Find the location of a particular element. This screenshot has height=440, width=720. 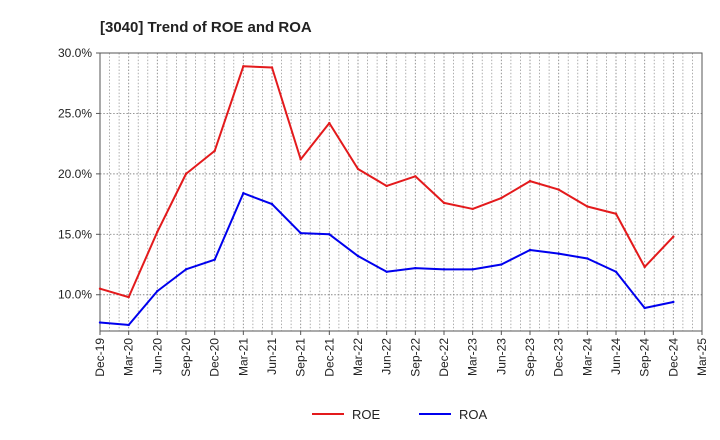

x-tick-label: Mar-25 is located at coordinates (702, 357).